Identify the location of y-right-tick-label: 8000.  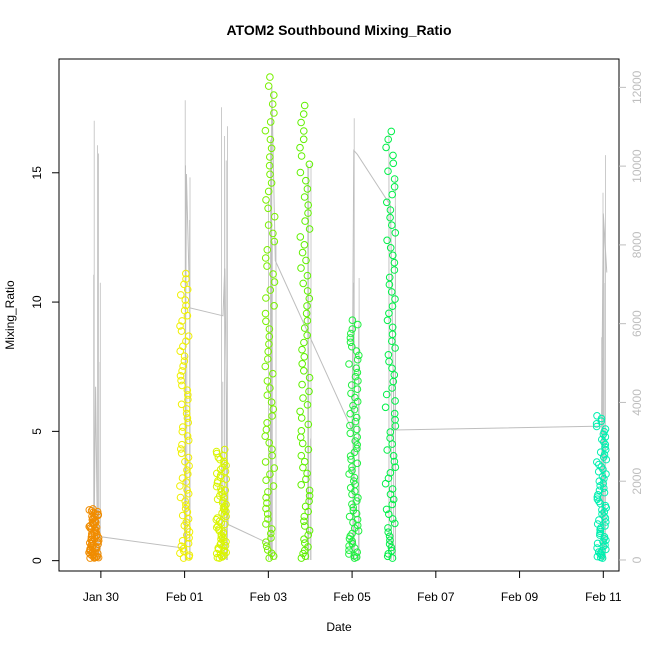
(637, 244).